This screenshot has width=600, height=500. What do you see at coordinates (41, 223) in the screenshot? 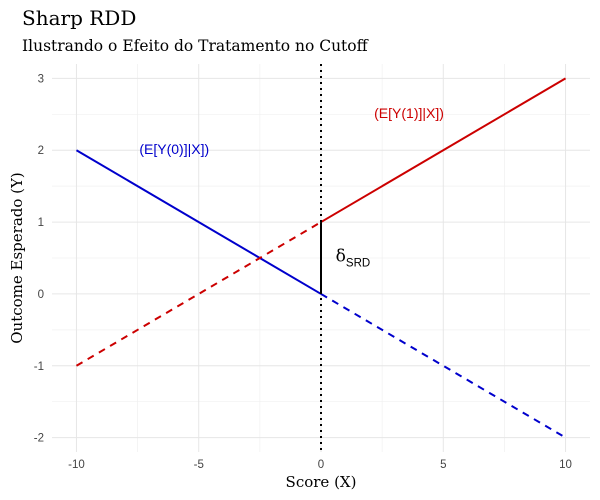
I see `y-tick-label: 1` at bounding box center [41, 223].